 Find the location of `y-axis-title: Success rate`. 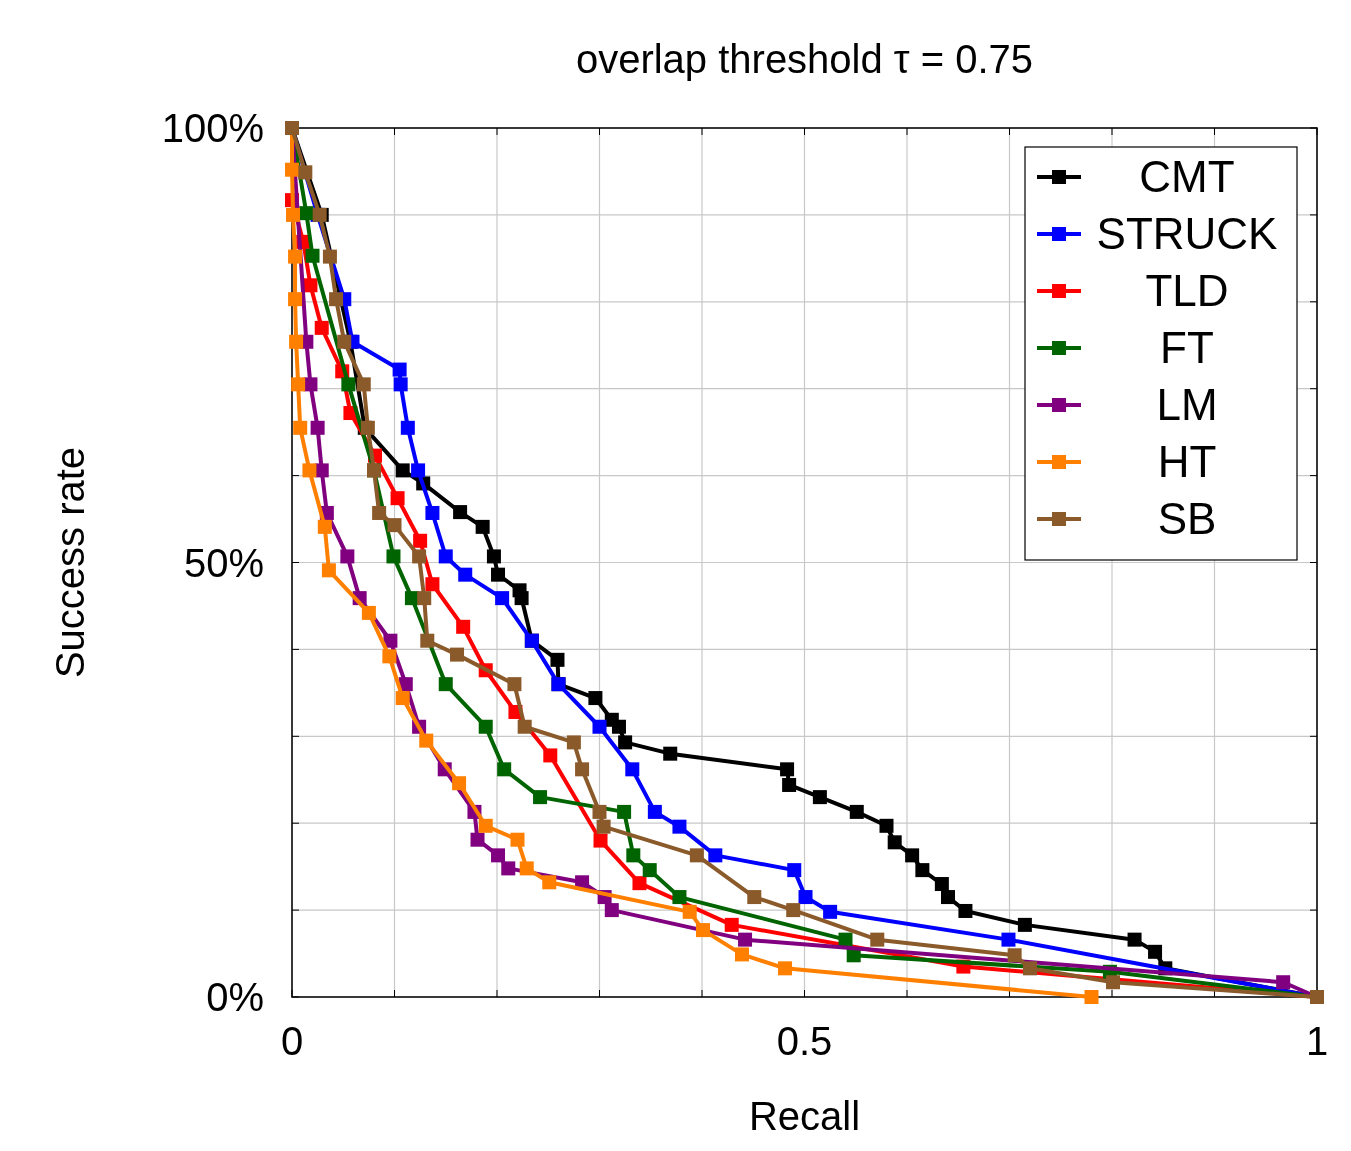

y-axis-title: Success rate is located at coordinates (70, 562).